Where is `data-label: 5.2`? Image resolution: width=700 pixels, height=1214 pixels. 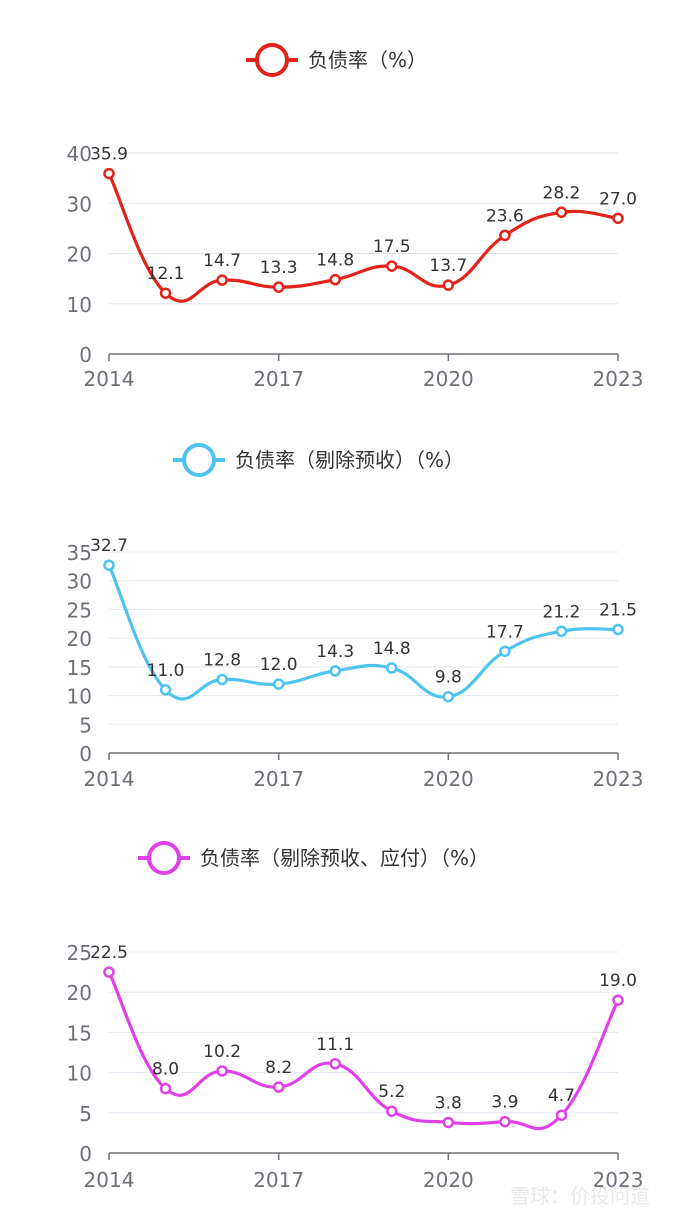
data-label: 5.2 is located at coordinates (391, 1092).